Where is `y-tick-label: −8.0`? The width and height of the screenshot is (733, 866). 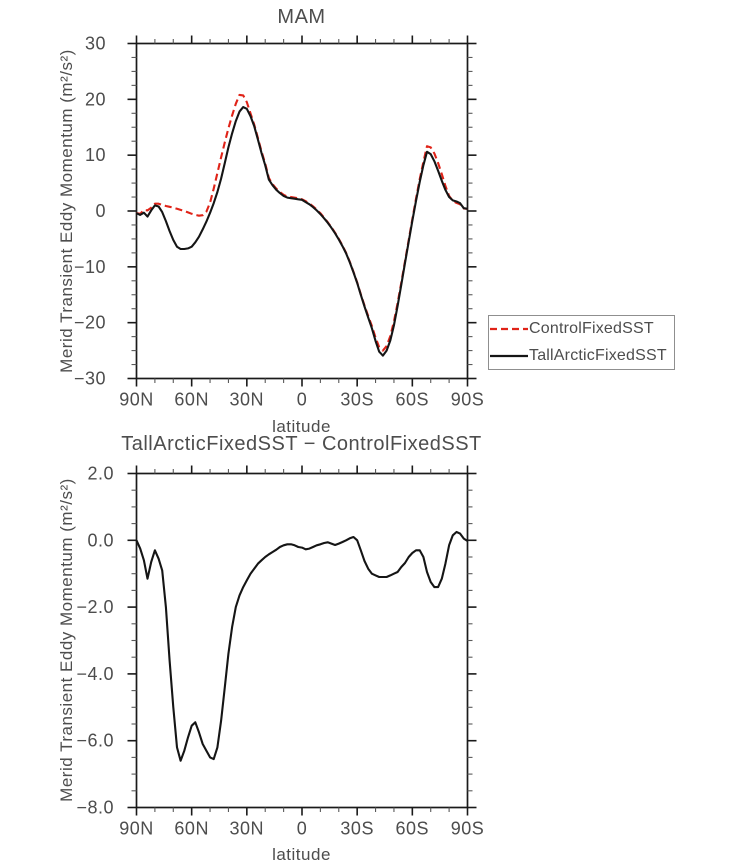
y-tick-label: −8.0 is located at coordinates (95, 808).